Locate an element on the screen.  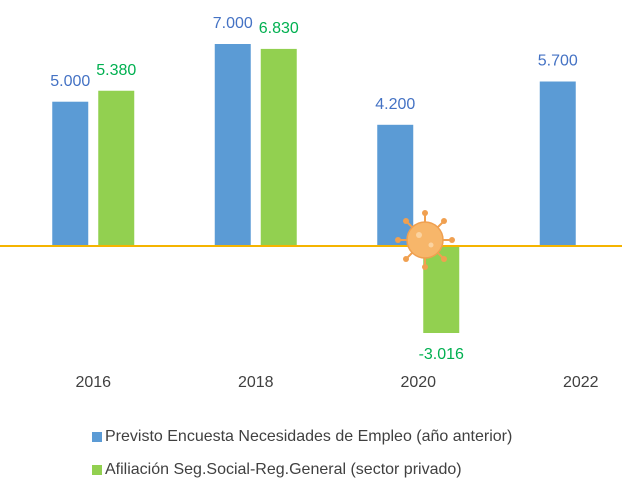
x-tick-label: 2020 is located at coordinates (418, 382).